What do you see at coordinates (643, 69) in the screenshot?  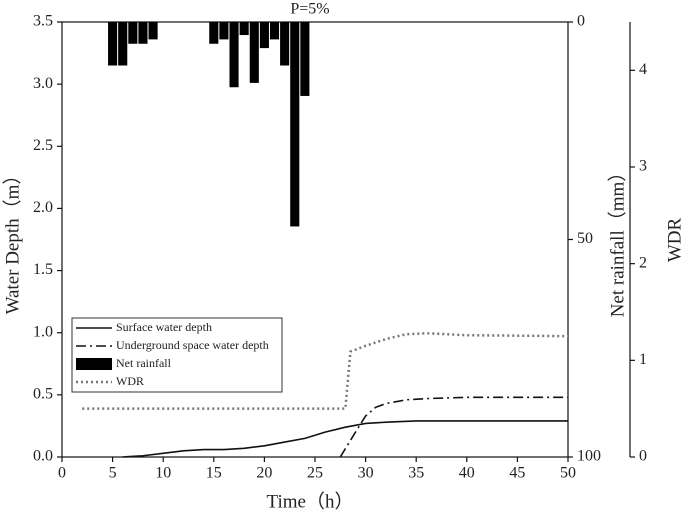 I see `y3-tick-label: 4` at bounding box center [643, 69].